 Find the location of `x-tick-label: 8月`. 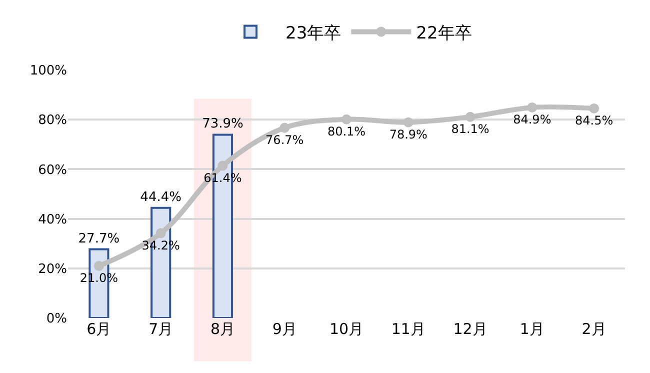

x-tick-label: 8月 is located at coordinates (222, 329).